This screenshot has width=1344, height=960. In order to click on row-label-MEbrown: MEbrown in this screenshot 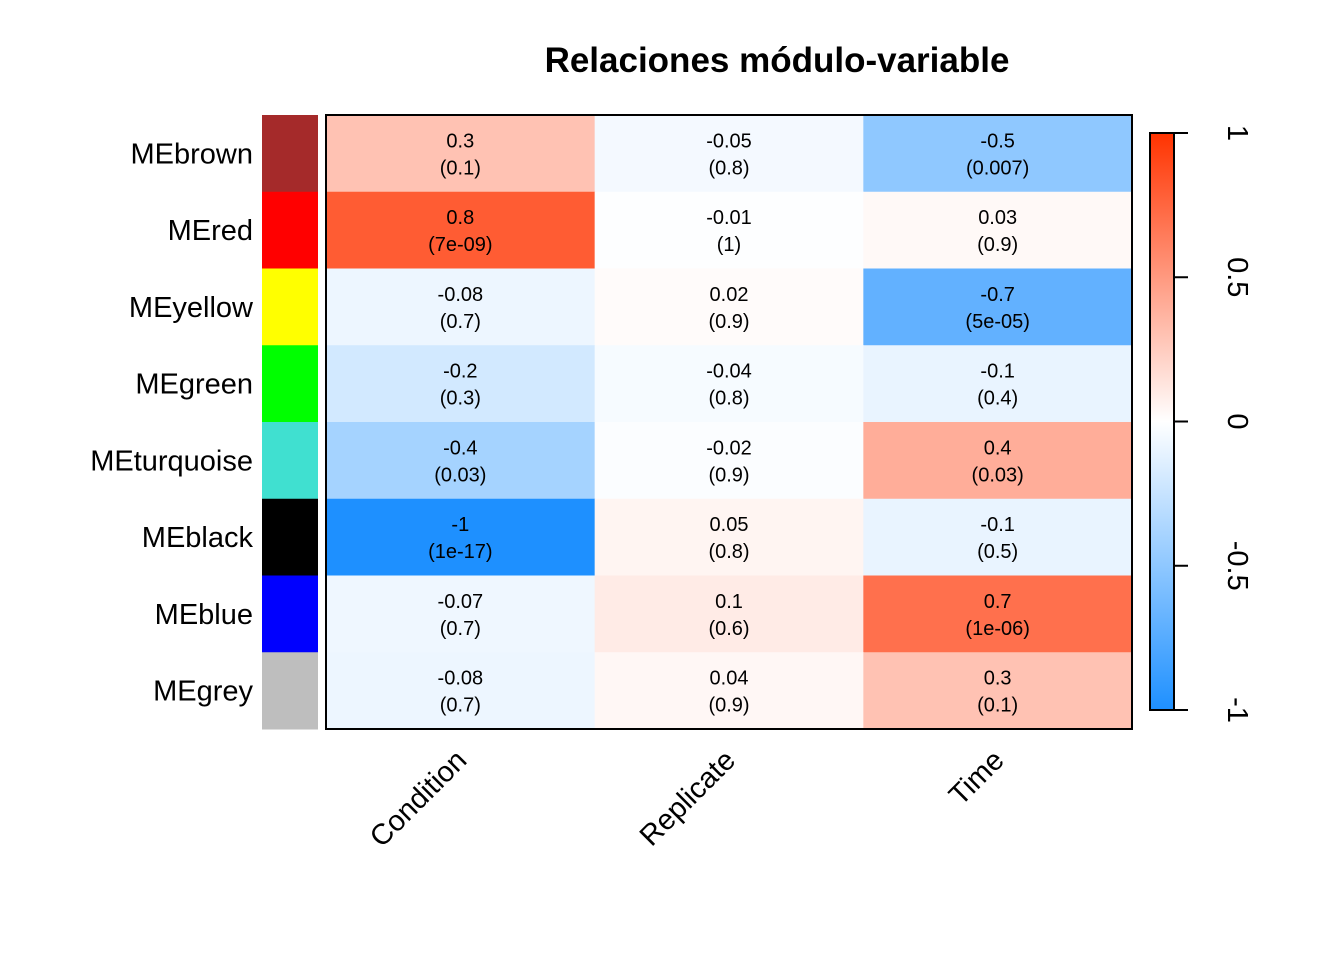, I will do `click(192, 154)`.